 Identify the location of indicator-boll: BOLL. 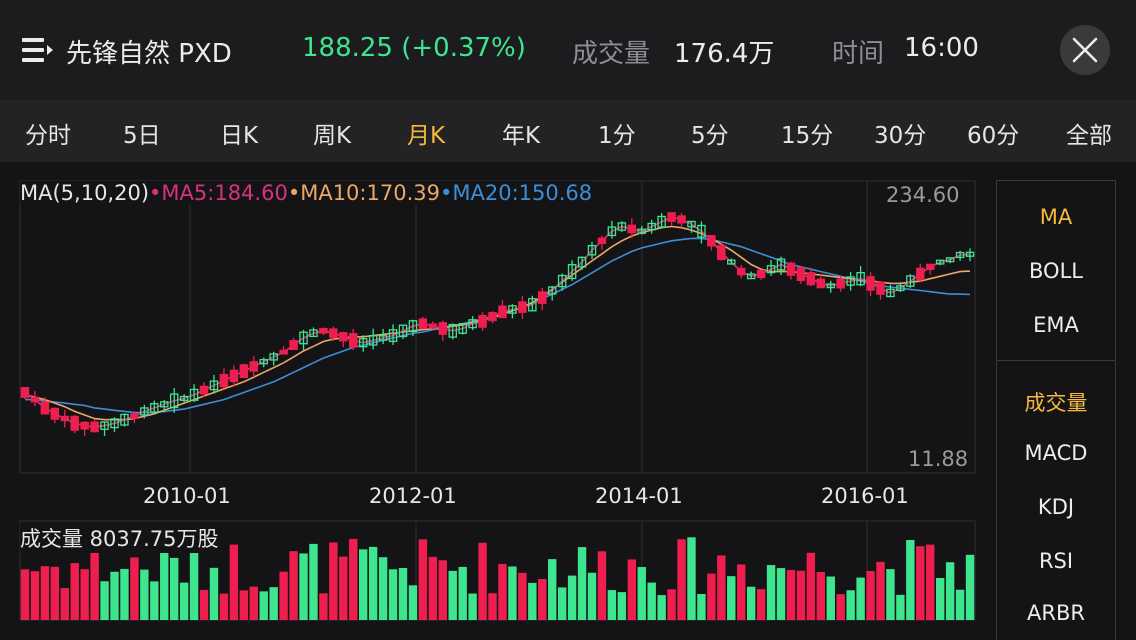
(1056, 271).